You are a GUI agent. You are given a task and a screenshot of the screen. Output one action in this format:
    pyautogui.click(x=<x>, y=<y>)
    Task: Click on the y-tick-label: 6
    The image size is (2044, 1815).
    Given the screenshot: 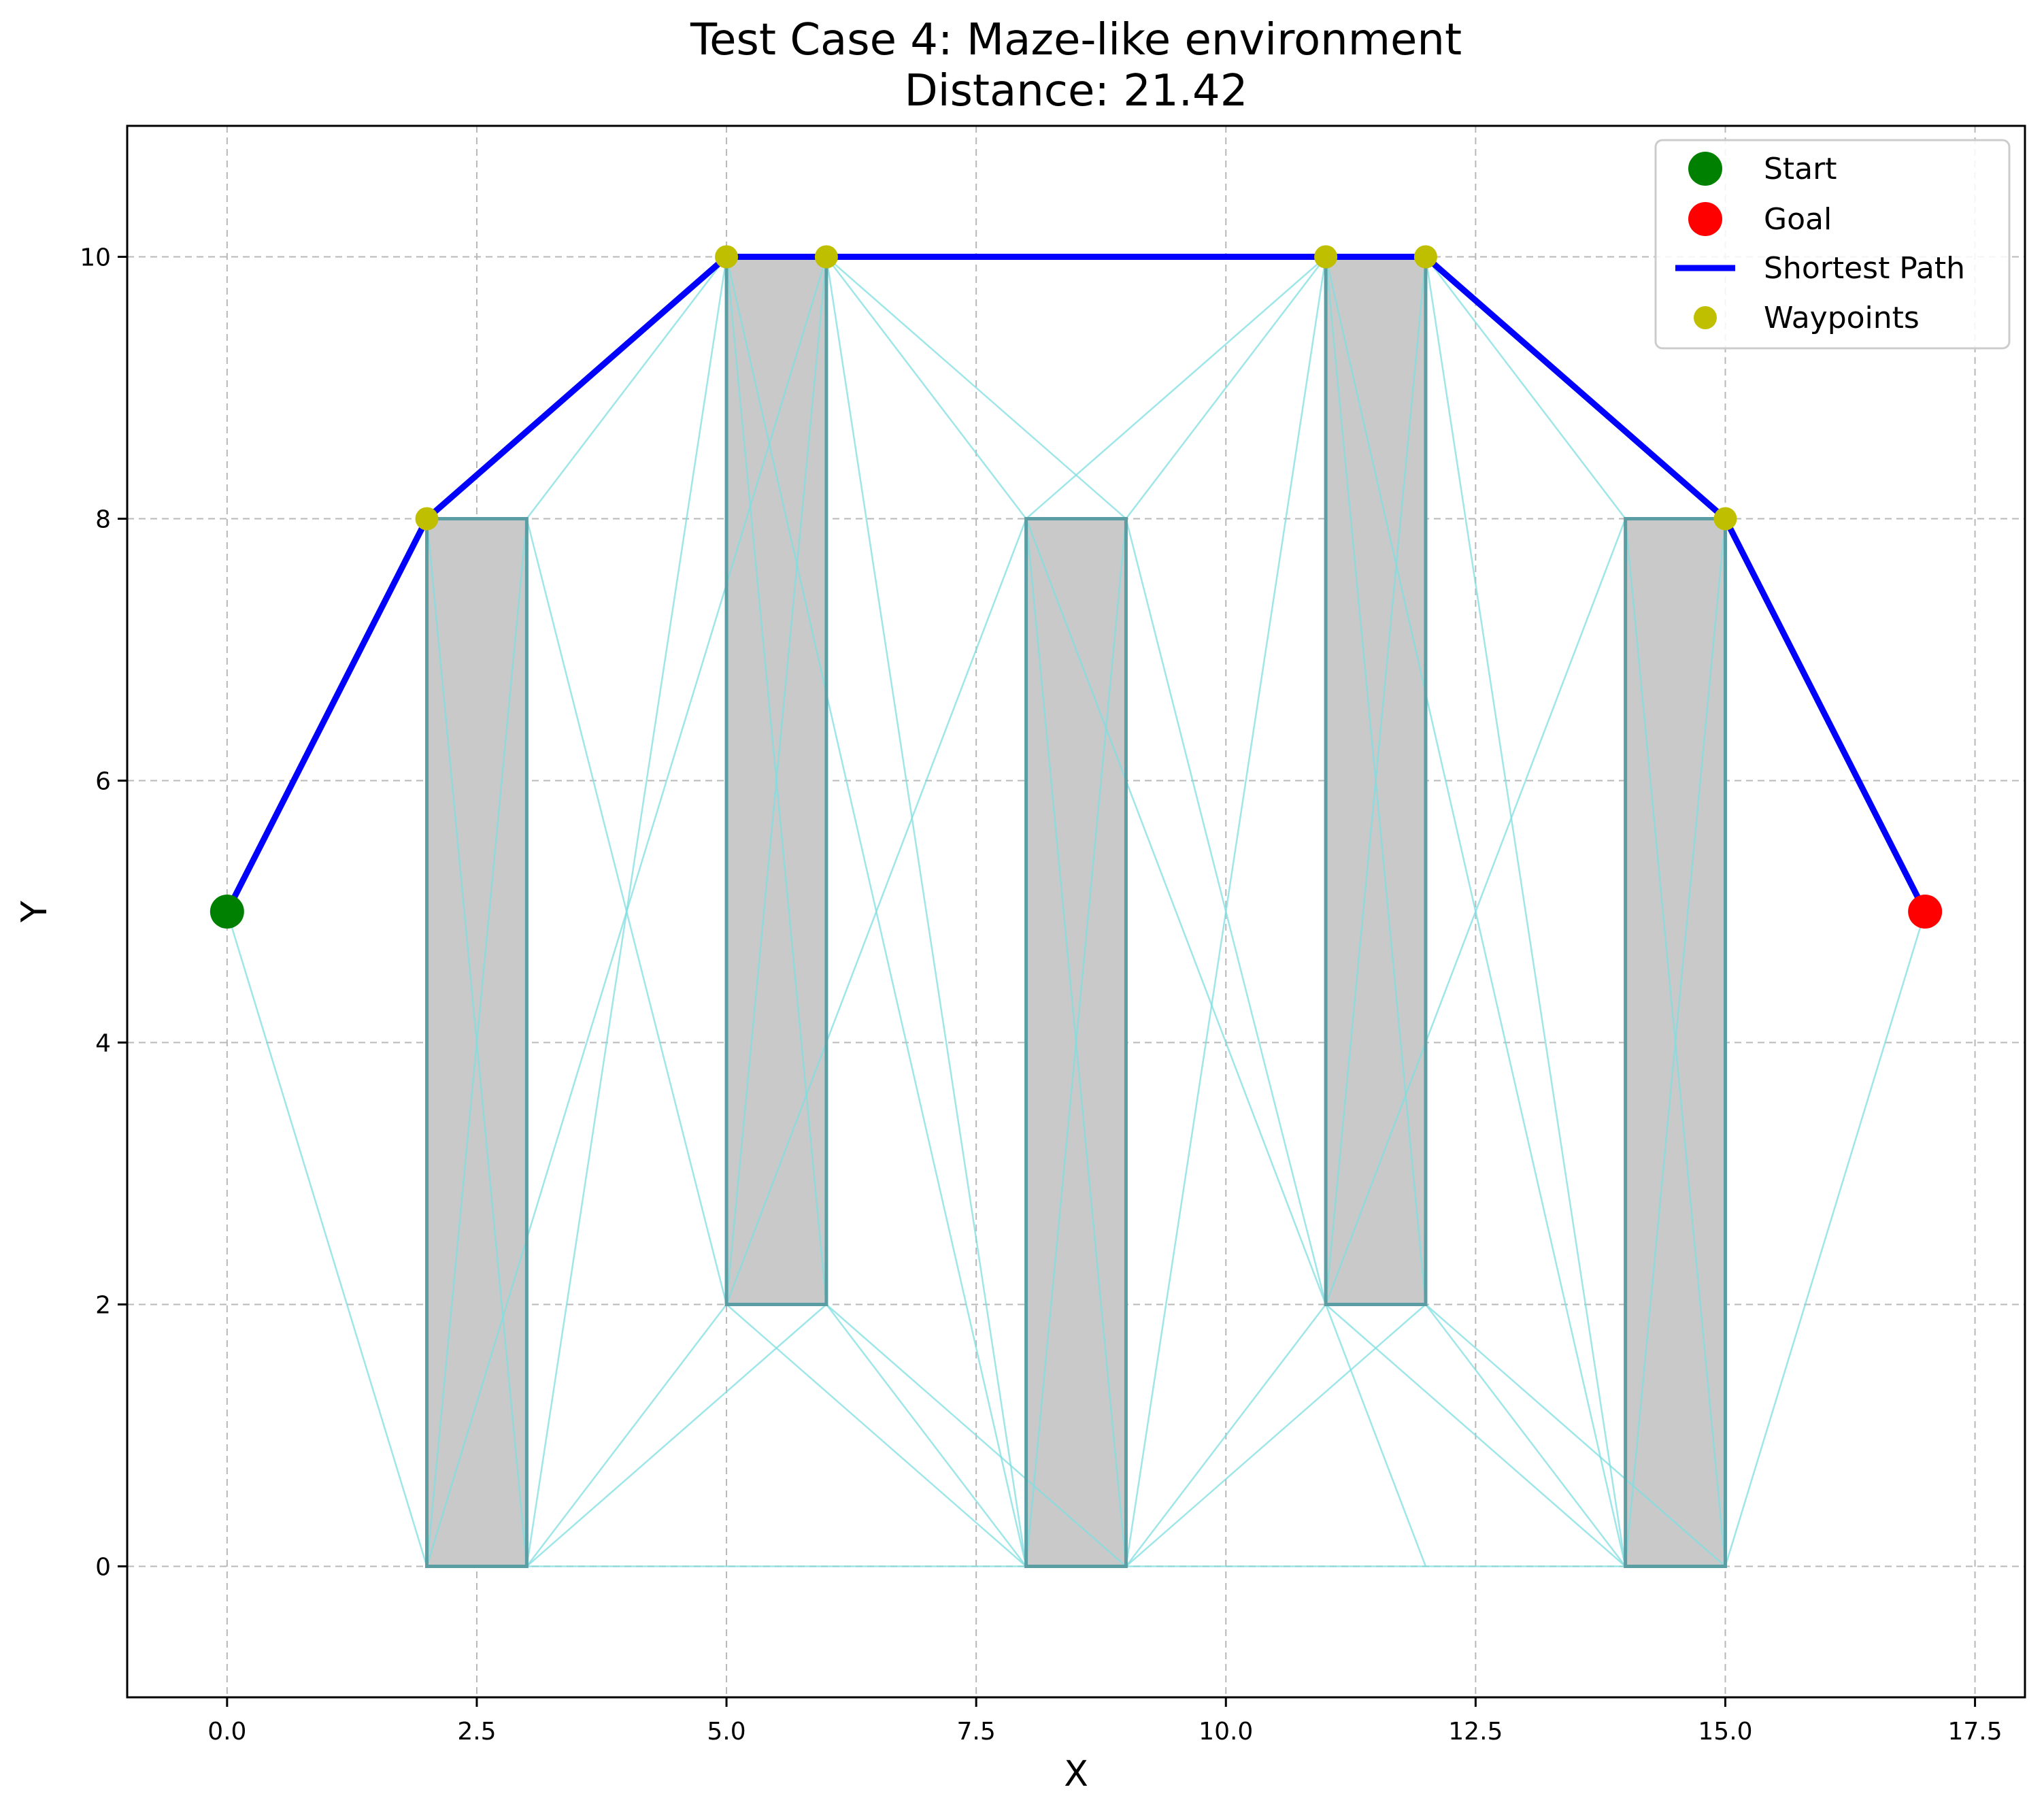 What is the action you would take?
    pyautogui.click(x=103, y=782)
    